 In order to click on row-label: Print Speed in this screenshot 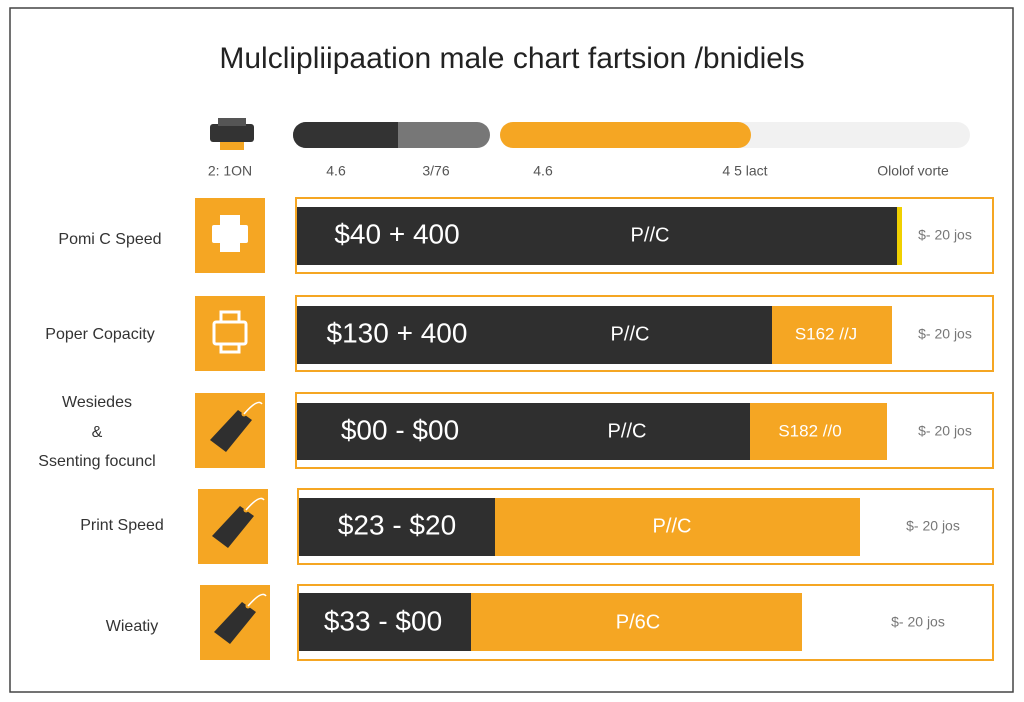, I will do `click(122, 525)`.